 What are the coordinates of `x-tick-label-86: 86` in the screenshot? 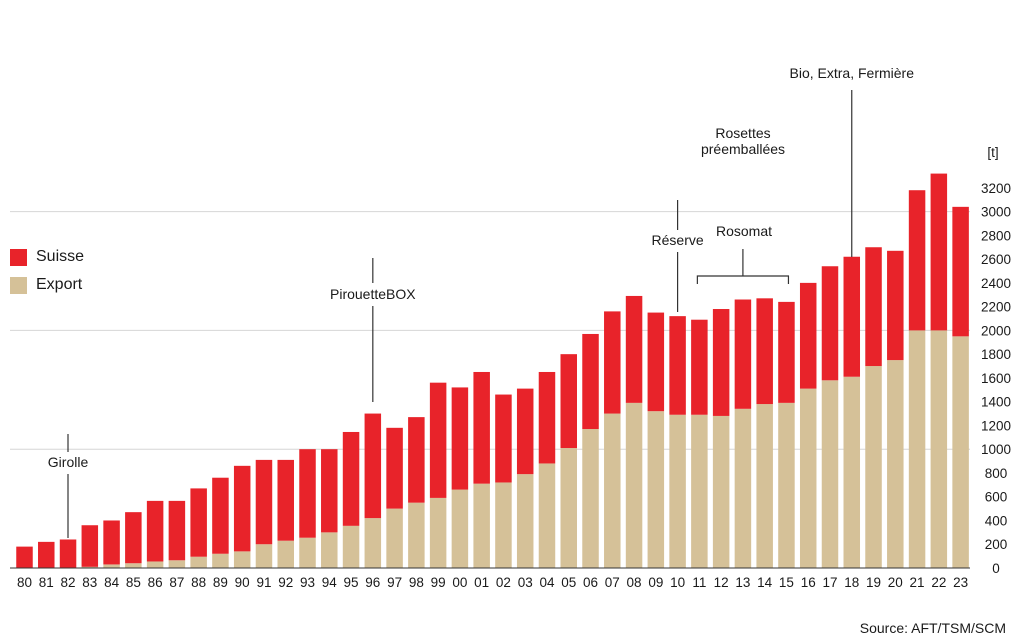 It's located at (155, 582).